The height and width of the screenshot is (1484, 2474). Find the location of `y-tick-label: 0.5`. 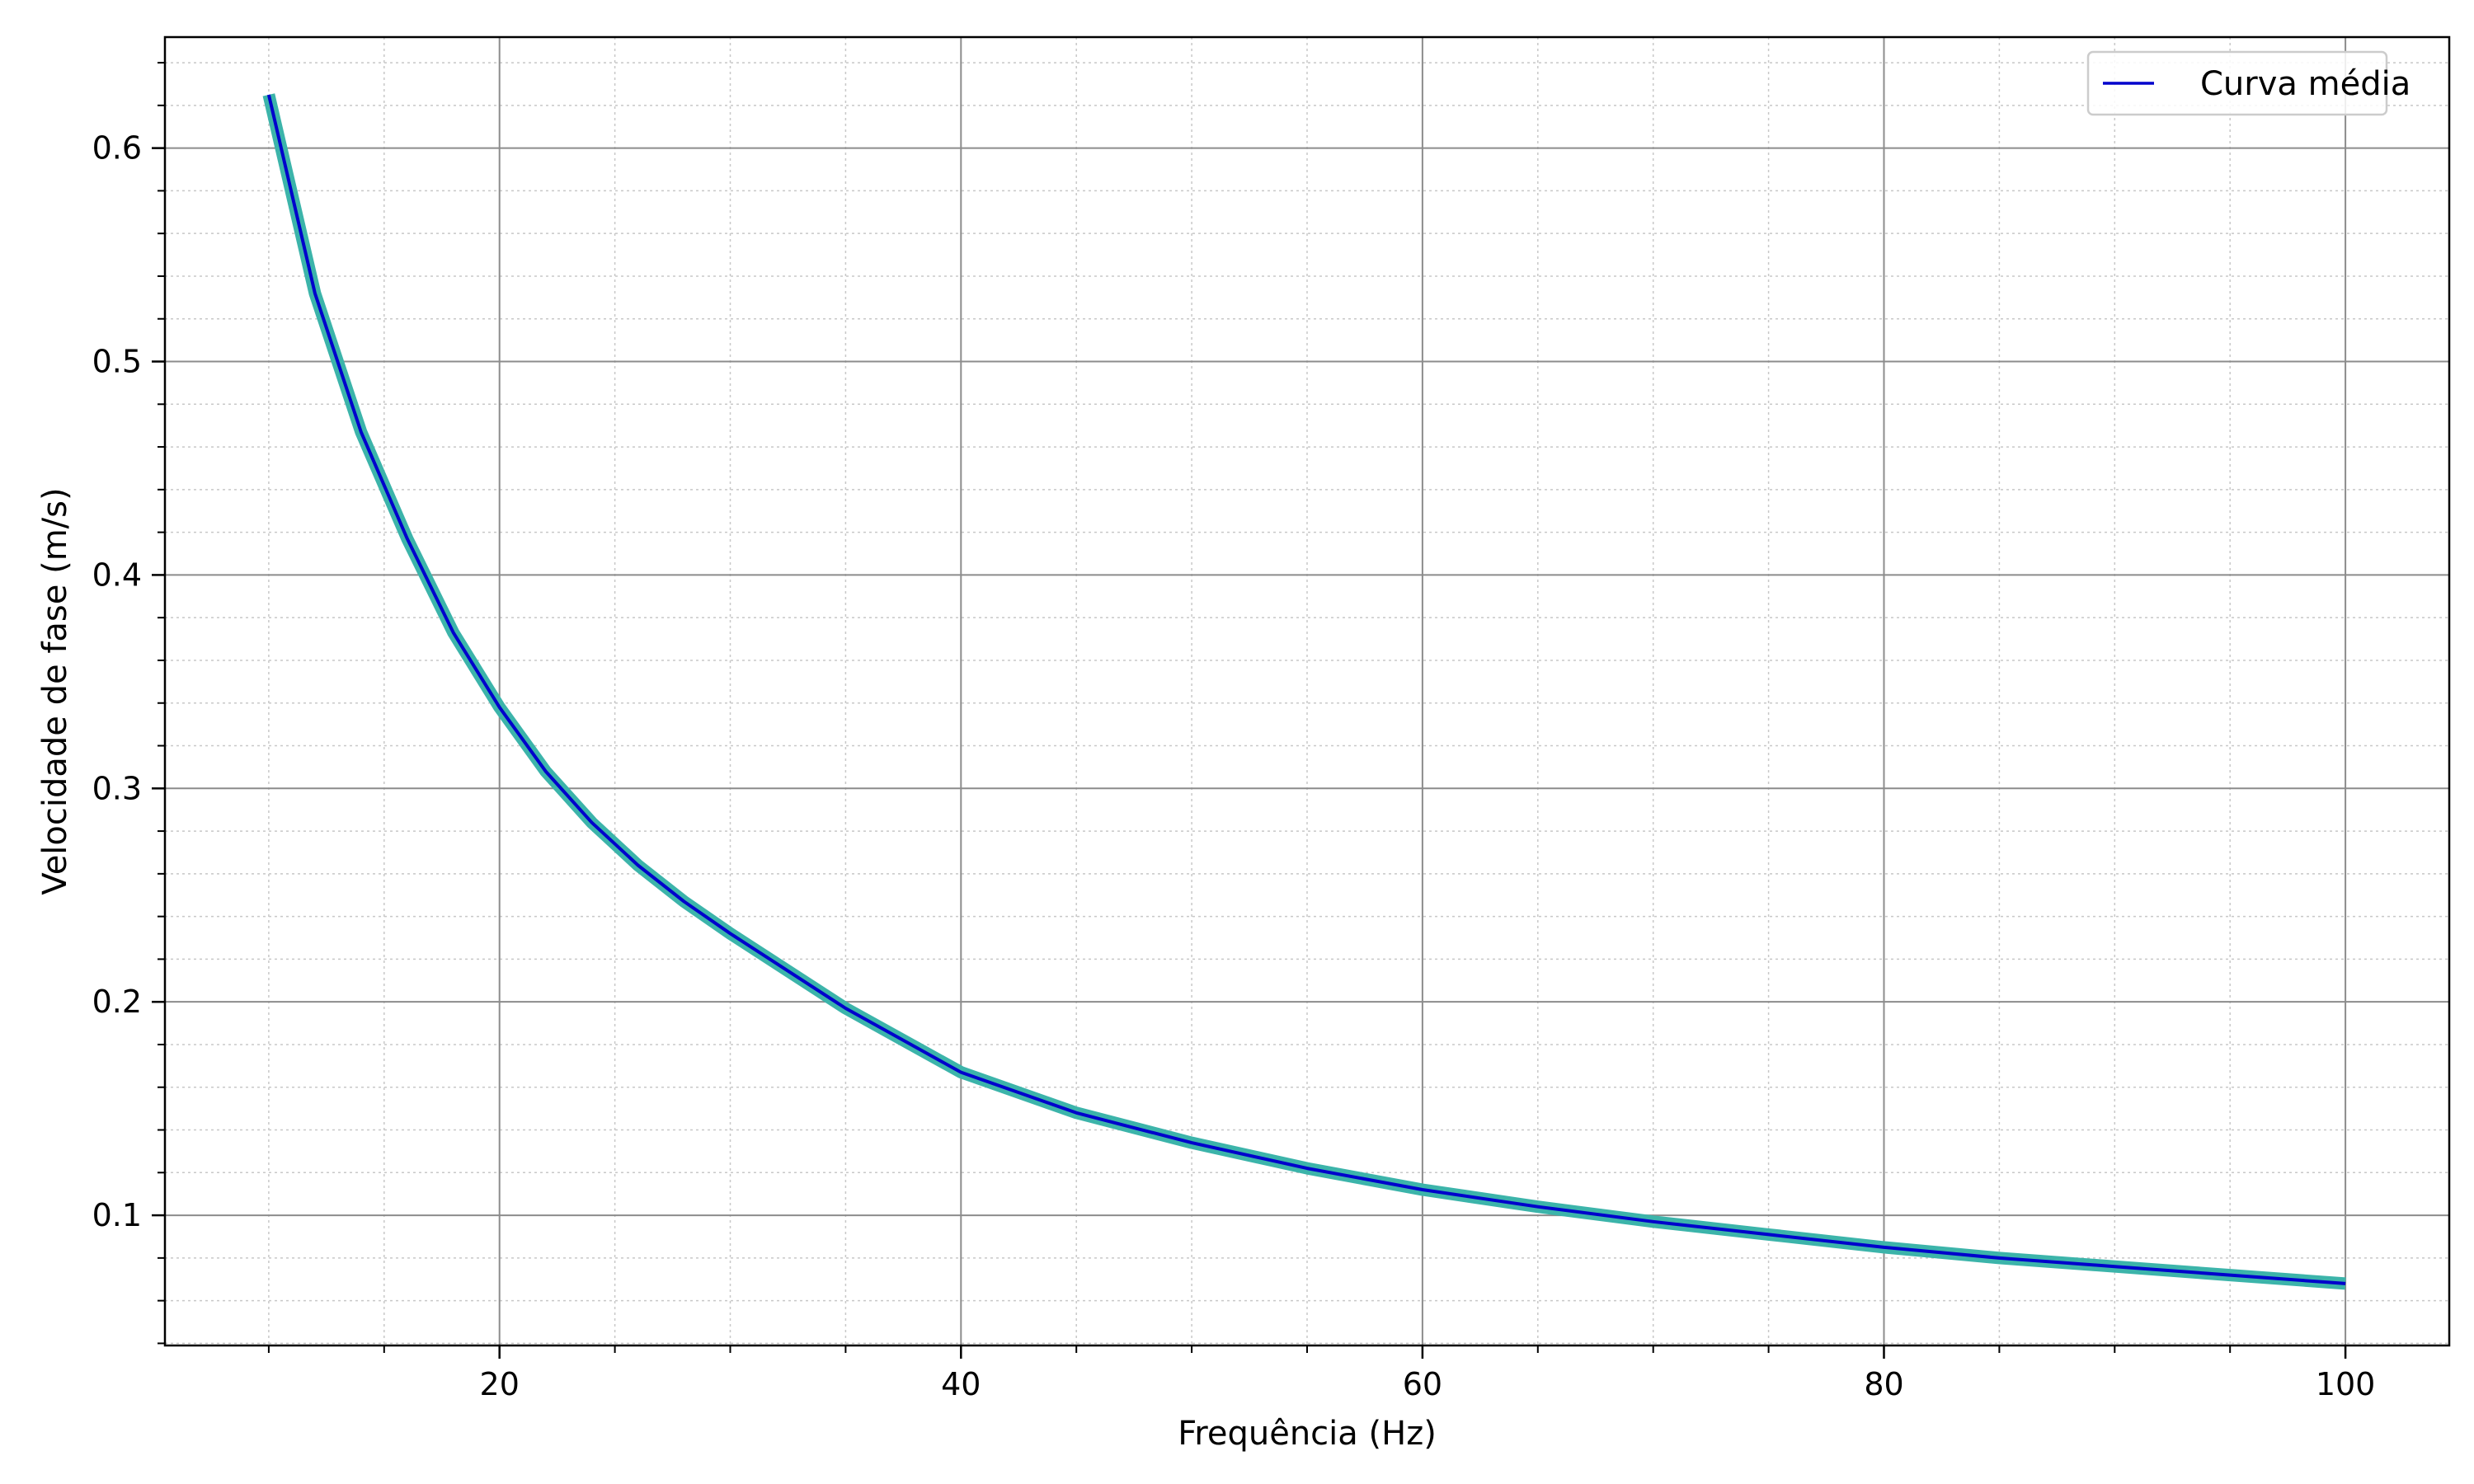

y-tick-label: 0.5 is located at coordinates (117, 362).